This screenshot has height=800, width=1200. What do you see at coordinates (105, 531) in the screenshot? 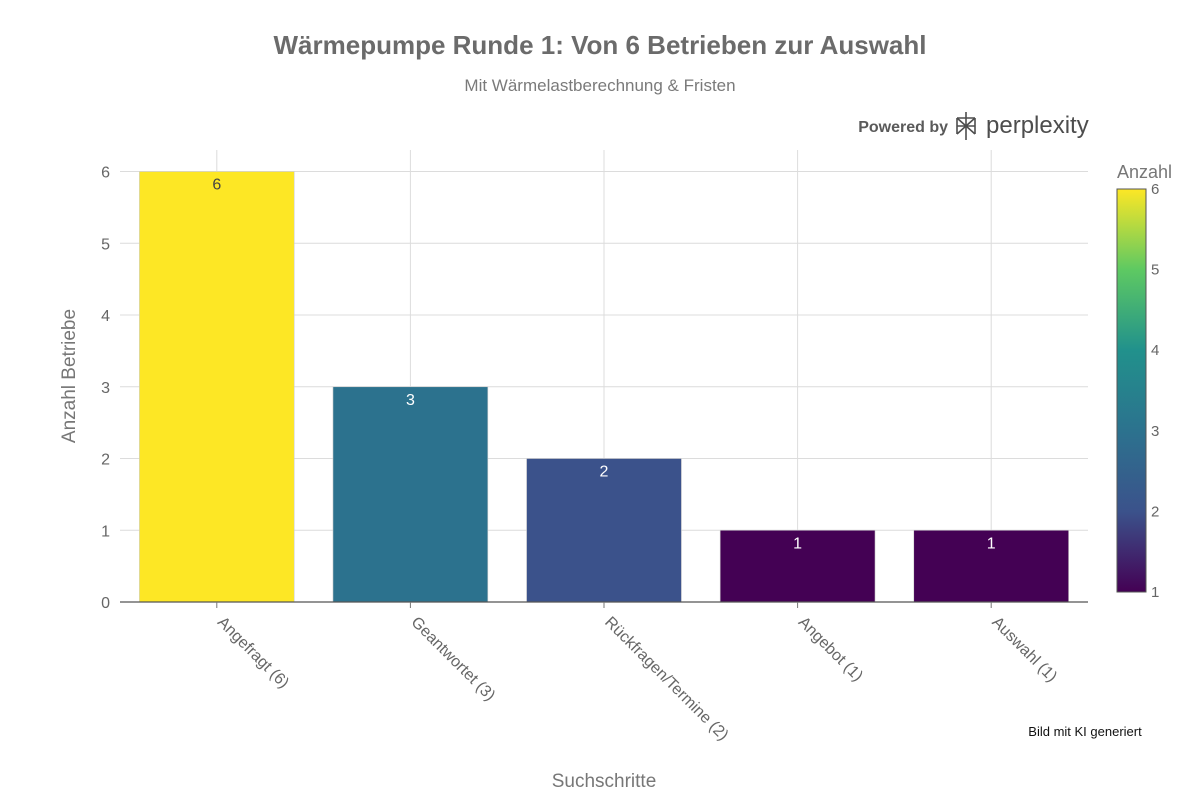
I see `y-tick-label: 1` at bounding box center [105, 531].